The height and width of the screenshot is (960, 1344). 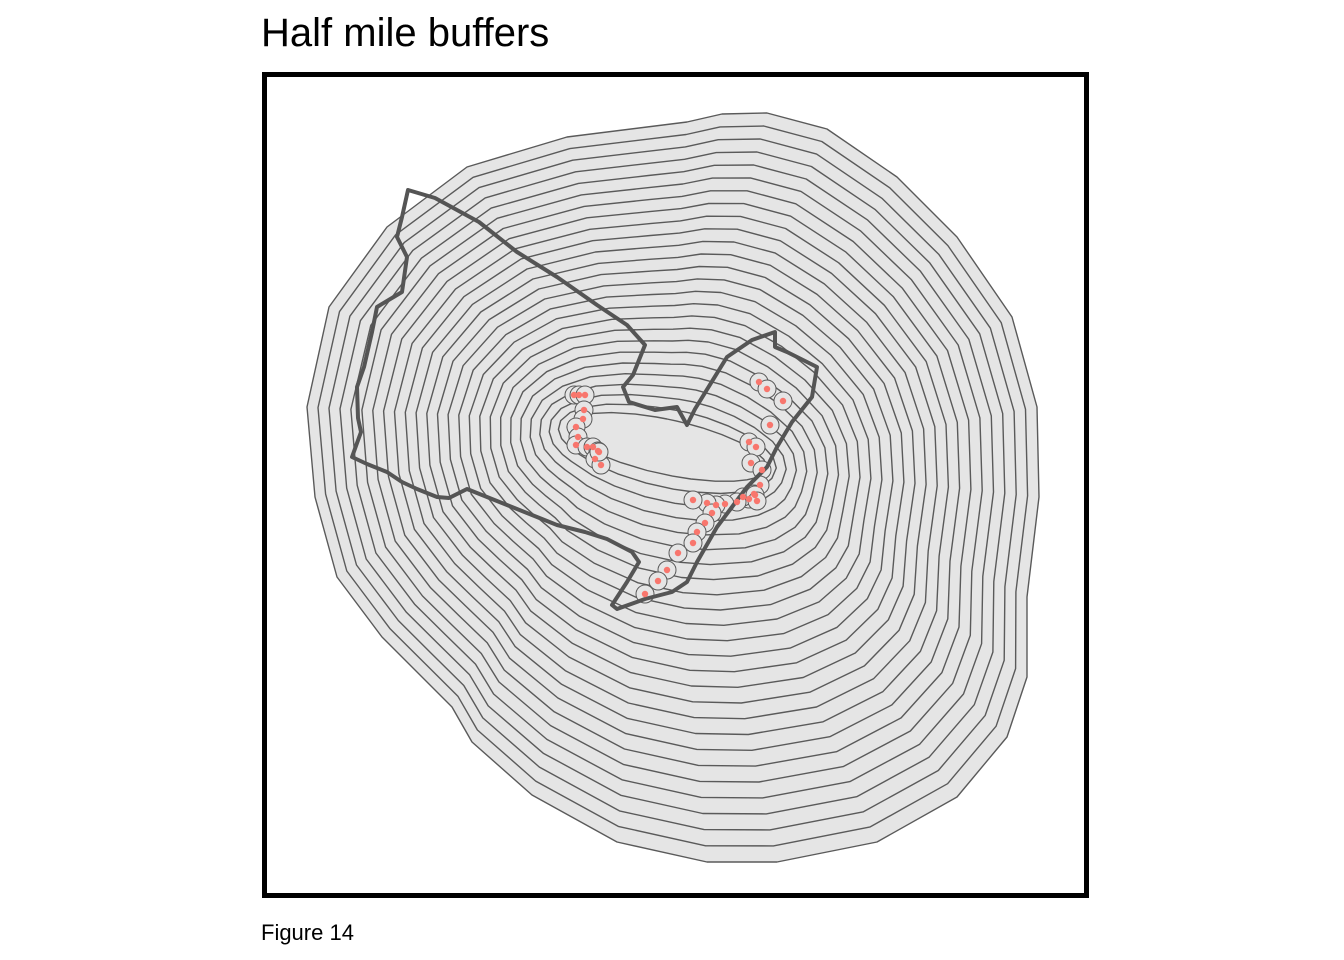 What do you see at coordinates (307, 932) in the screenshot?
I see `figure-caption: Figure 14` at bounding box center [307, 932].